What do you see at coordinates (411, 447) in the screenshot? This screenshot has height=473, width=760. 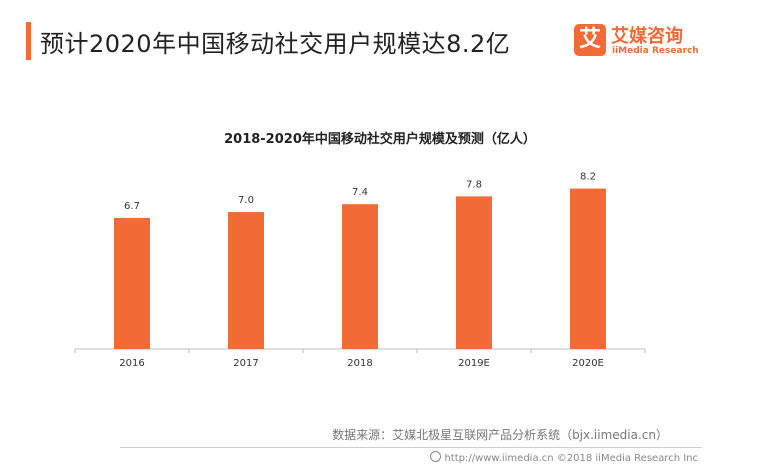 I see `footer-divider` at bounding box center [411, 447].